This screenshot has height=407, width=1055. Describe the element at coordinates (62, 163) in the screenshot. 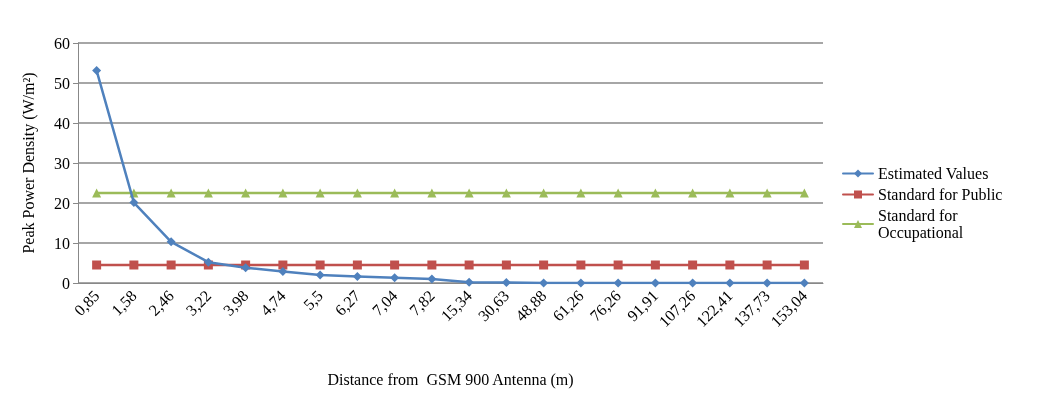

I see `y-tick-label: 30` at that location.